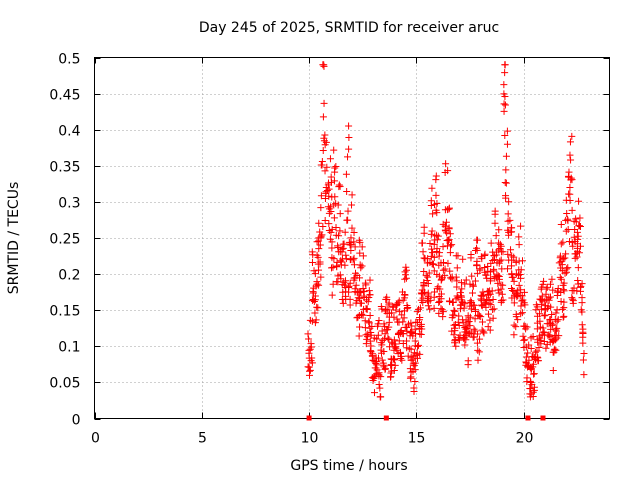 This screenshot has width=640, height=480. I want to click on y-tick-label: 0.35, so click(64, 168).